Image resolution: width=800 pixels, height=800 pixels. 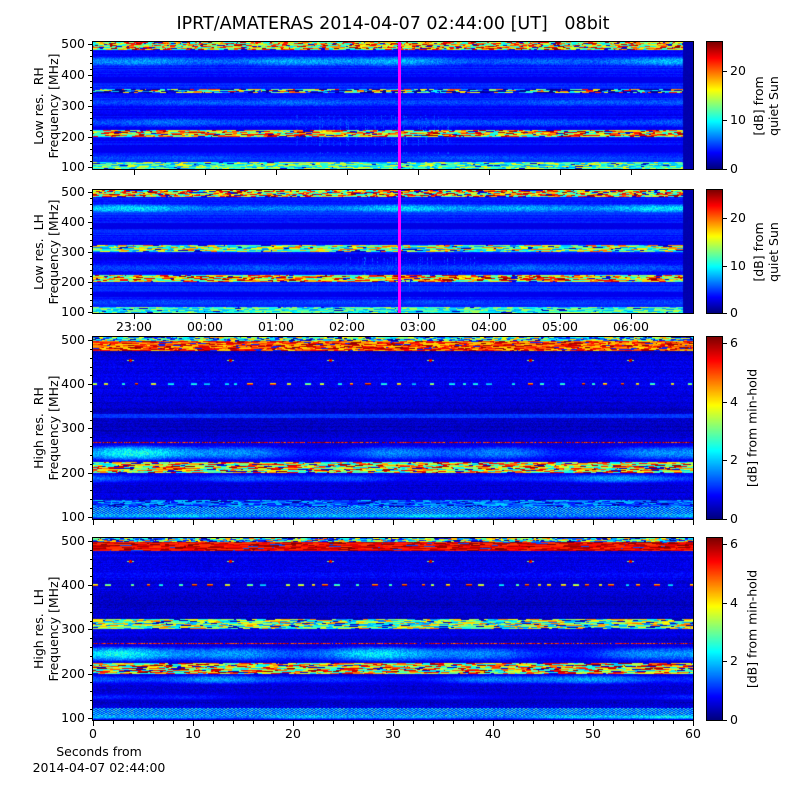 What do you see at coordinates (99, 767) in the screenshot?
I see `x-axis-caption-line2: 2014-04-07 02:44:00` at bounding box center [99, 767].